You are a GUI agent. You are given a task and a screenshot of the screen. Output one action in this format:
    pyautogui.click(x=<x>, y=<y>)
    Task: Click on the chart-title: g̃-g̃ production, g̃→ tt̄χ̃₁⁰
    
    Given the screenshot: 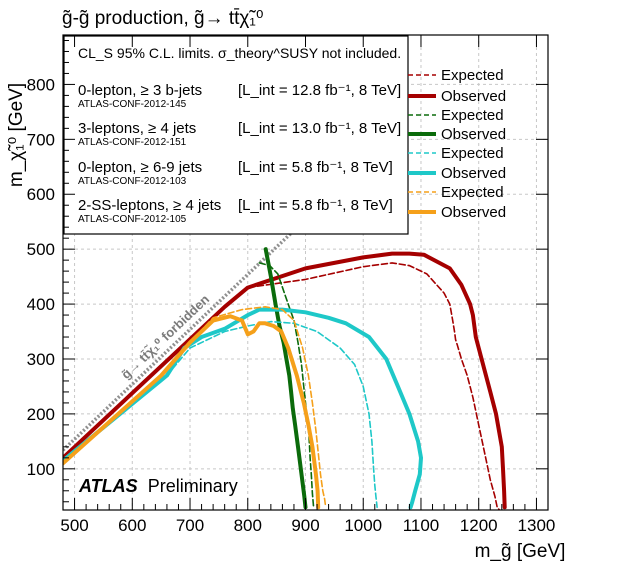 What is the action you would take?
    pyautogui.click(x=162, y=18)
    